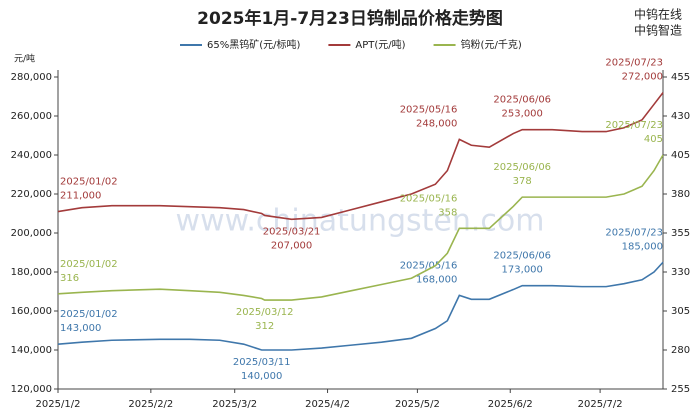  What do you see at coordinates (680, 155) in the screenshot?
I see `y2-tick-label: 405` at bounding box center [680, 155].